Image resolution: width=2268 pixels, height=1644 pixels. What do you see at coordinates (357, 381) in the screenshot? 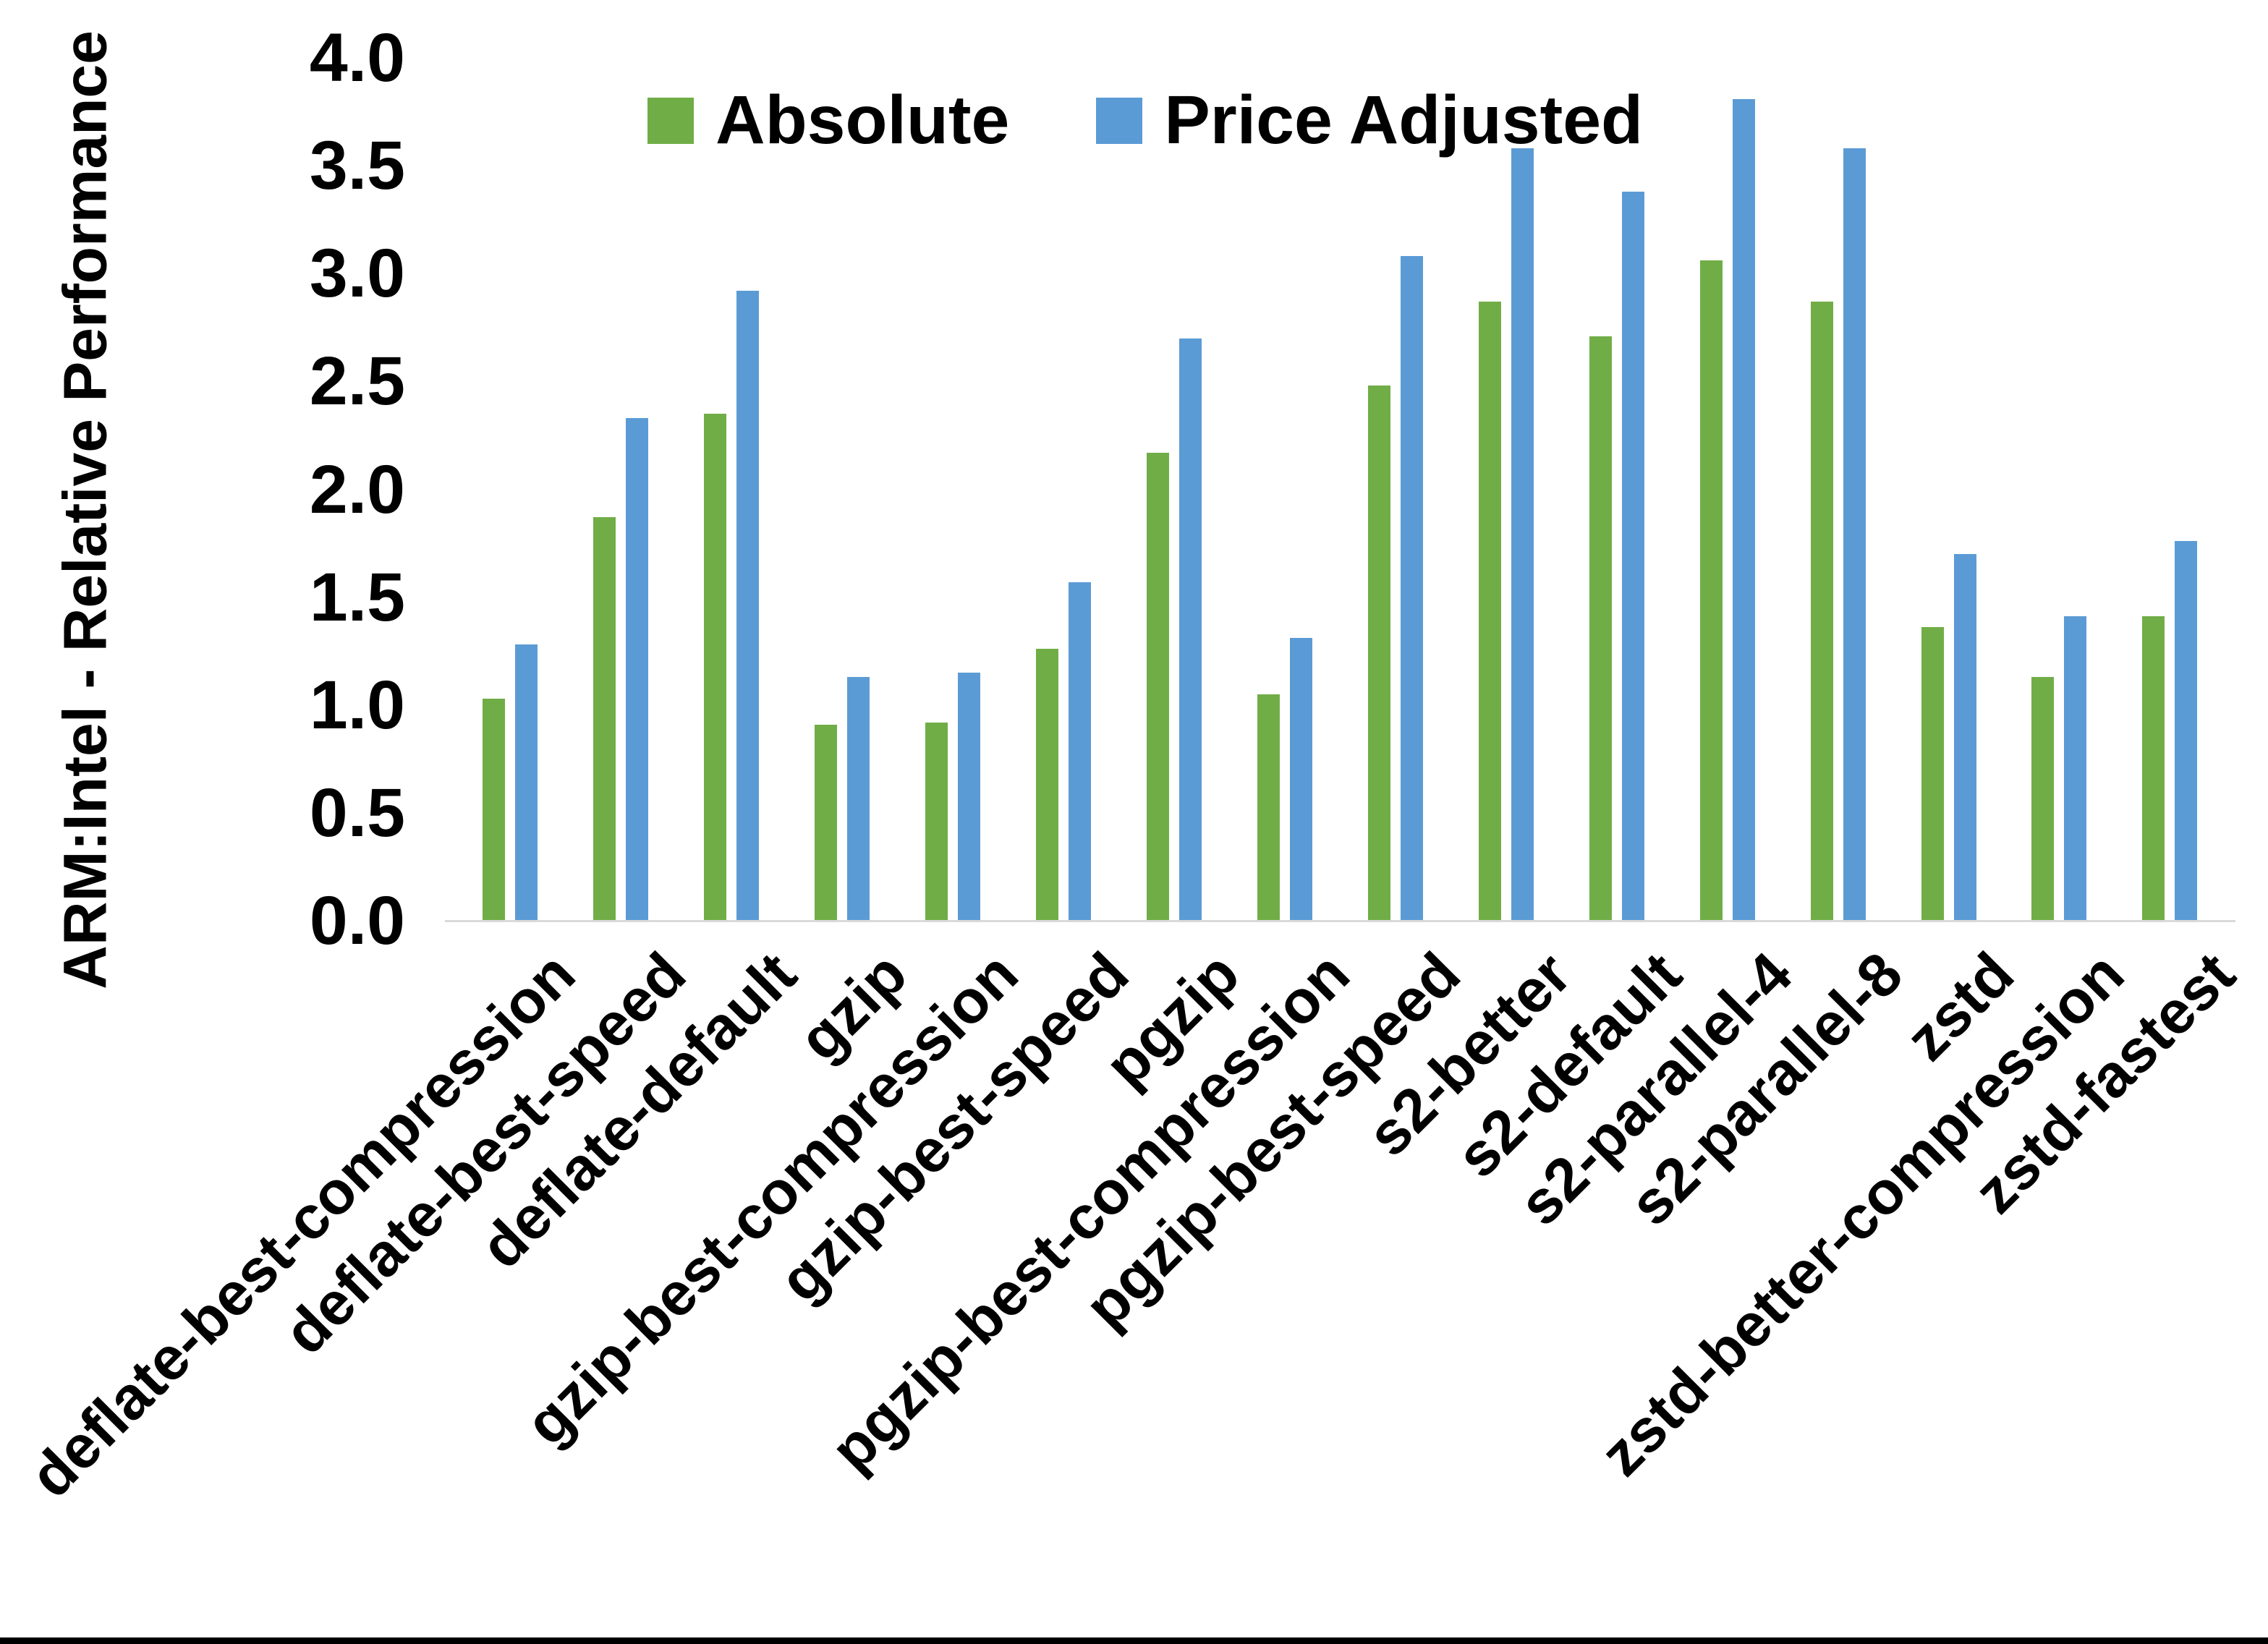
I see `y-tick-label: 2.5` at bounding box center [357, 381].